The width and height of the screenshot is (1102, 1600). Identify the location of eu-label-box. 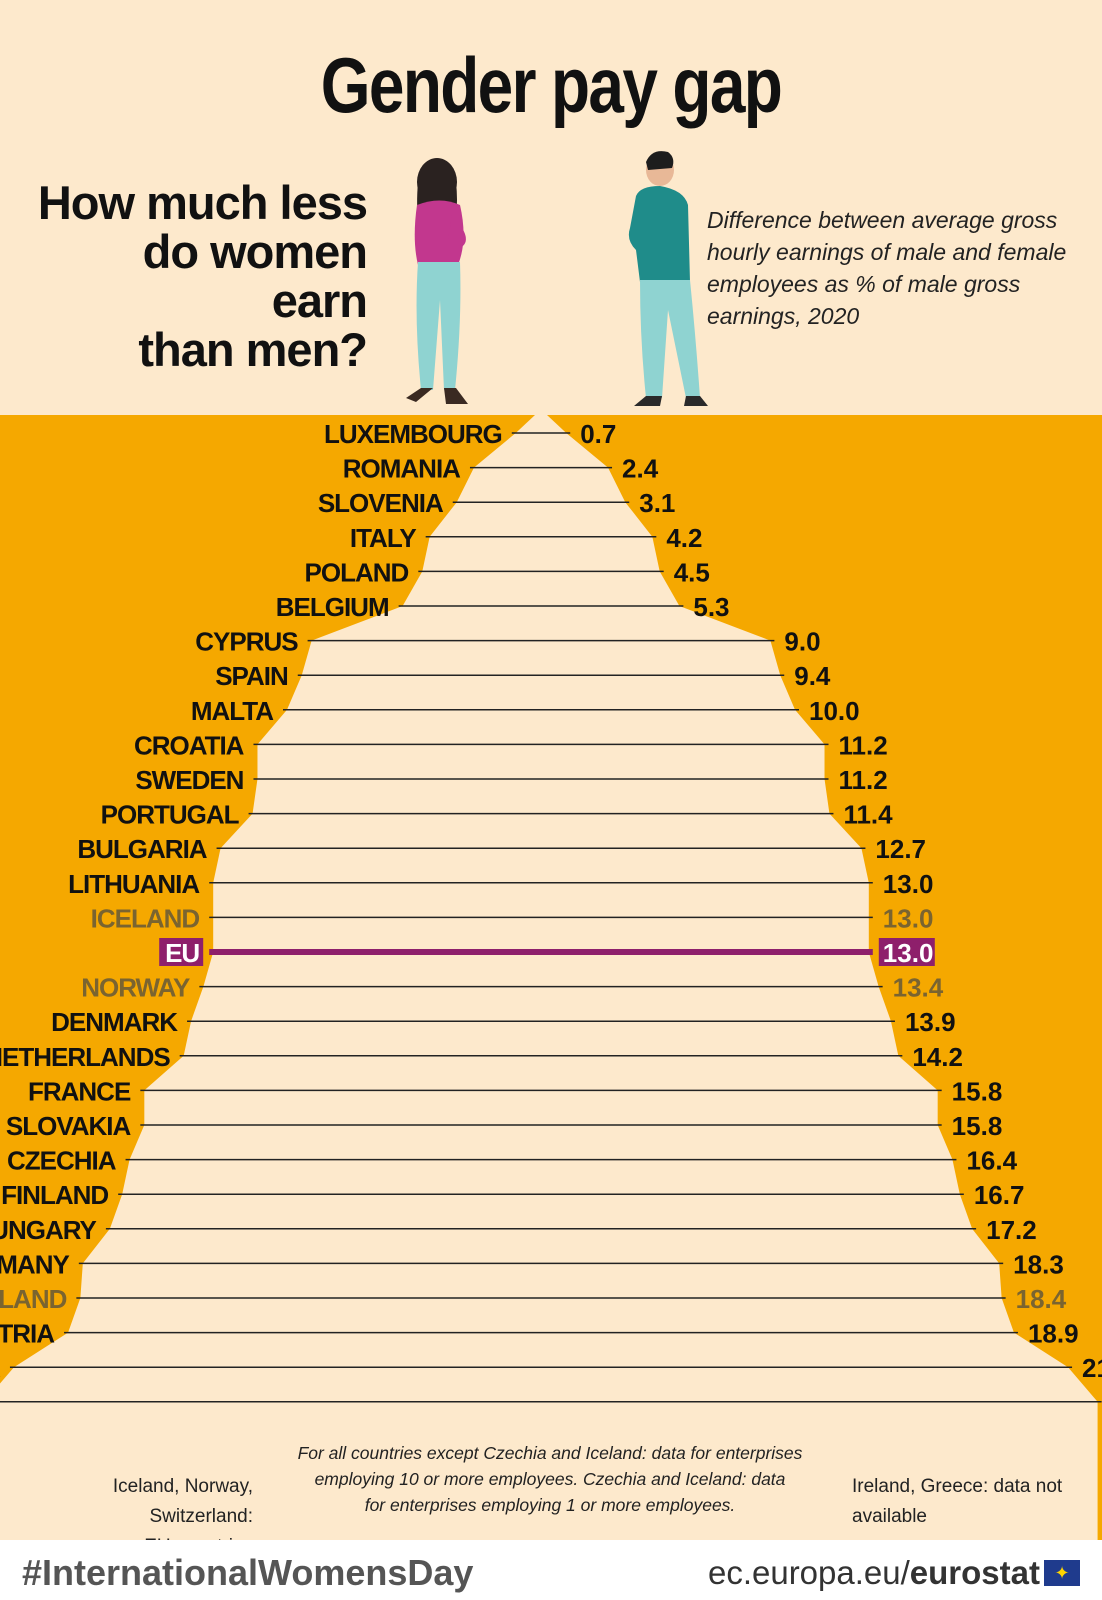
(181, 952).